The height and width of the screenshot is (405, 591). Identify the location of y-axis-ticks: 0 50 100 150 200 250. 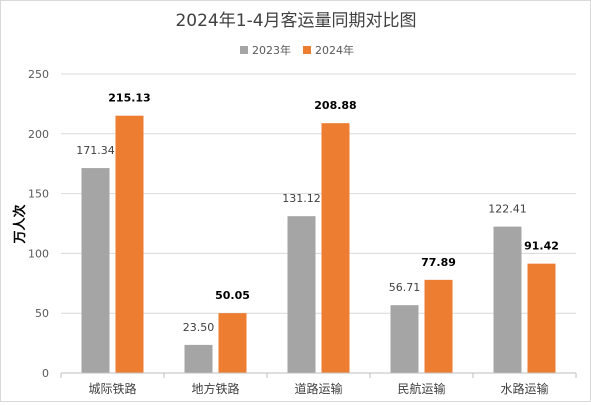
(38, 224).